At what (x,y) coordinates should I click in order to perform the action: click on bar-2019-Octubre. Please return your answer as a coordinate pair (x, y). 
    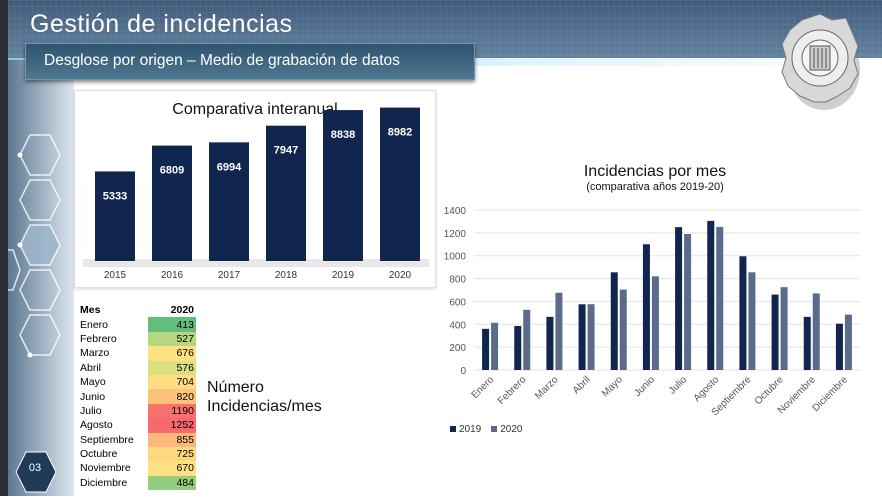
    Looking at the image, I should click on (775, 332).